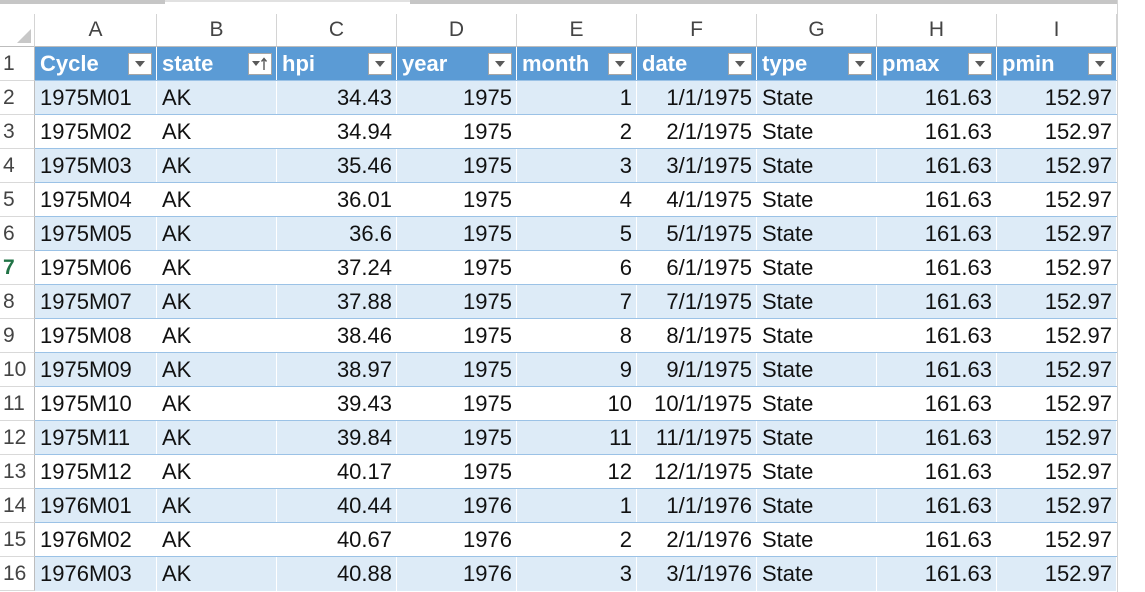 The width and height of the screenshot is (1145, 592). I want to click on column-header-h: H, so click(937, 30).